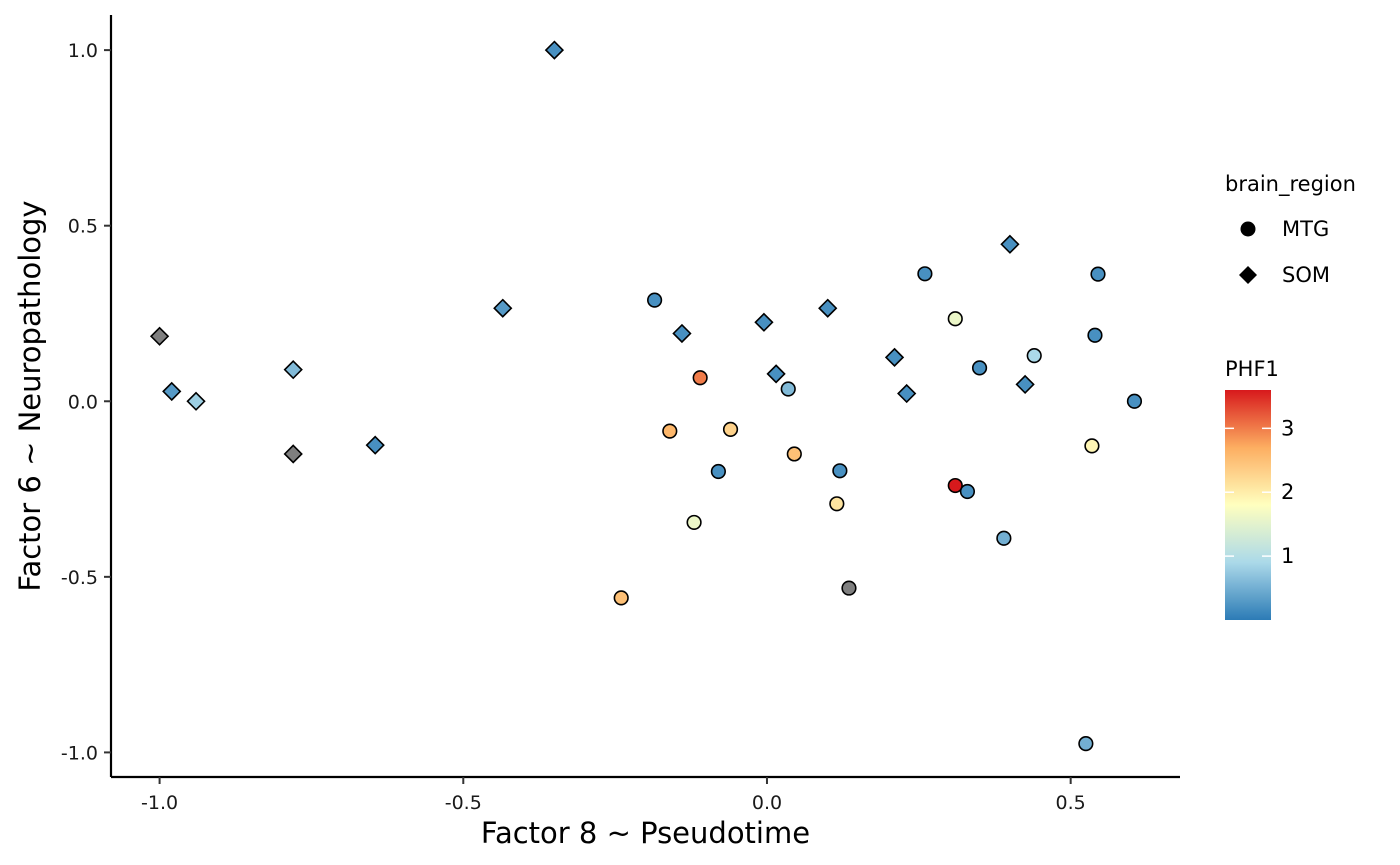 This screenshot has width=1400, height=865. What do you see at coordinates (645, 833) in the screenshot?
I see `x-axis-title: Factor 8 ~ Pseudotime` at bounding box center [645, 833].